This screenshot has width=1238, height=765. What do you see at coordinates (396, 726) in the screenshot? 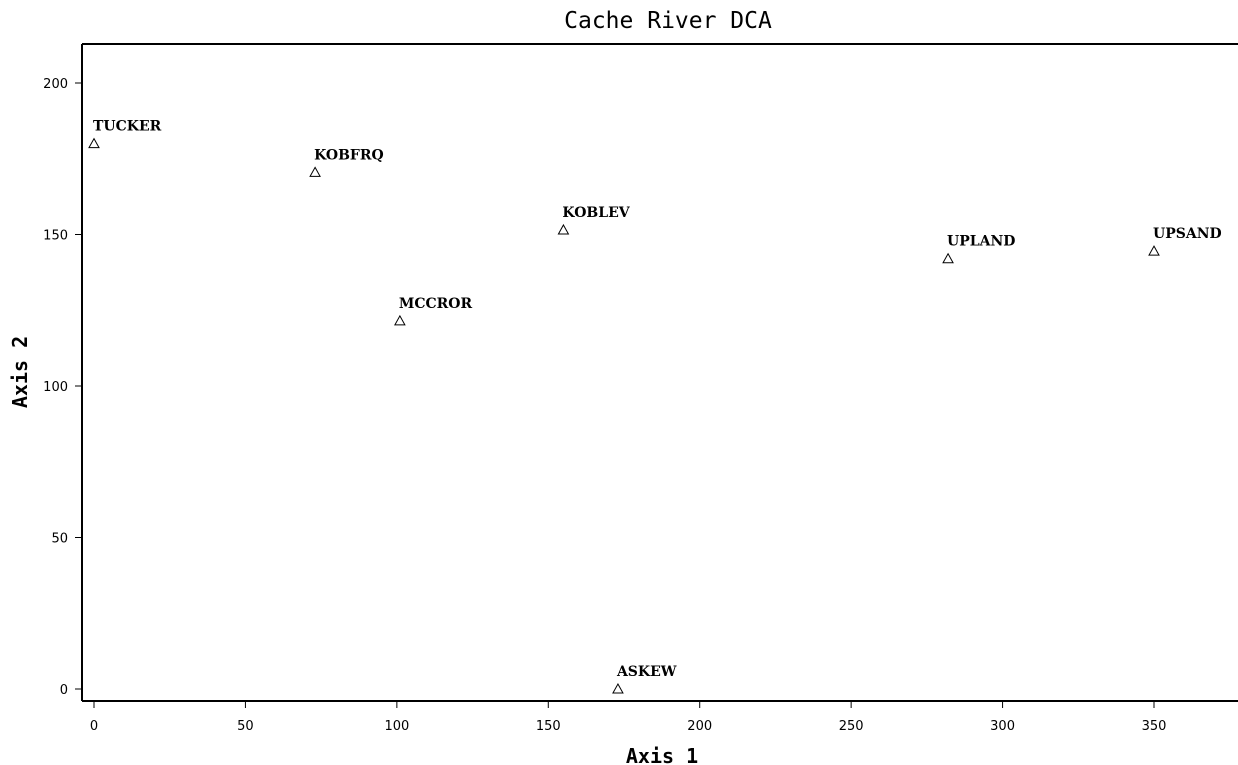
I see `x-tick-label: 100` at bounding box center [396, 726].